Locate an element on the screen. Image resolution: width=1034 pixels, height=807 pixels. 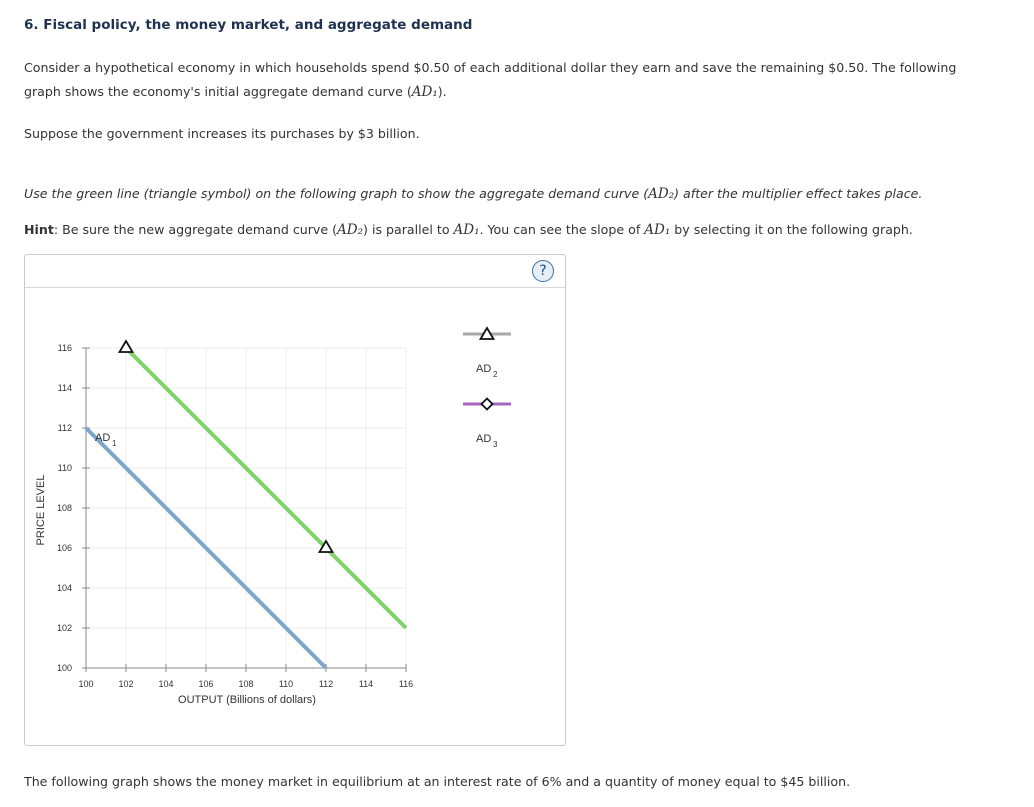
x-tick-label: 108 is located at coordinates (245, 684).